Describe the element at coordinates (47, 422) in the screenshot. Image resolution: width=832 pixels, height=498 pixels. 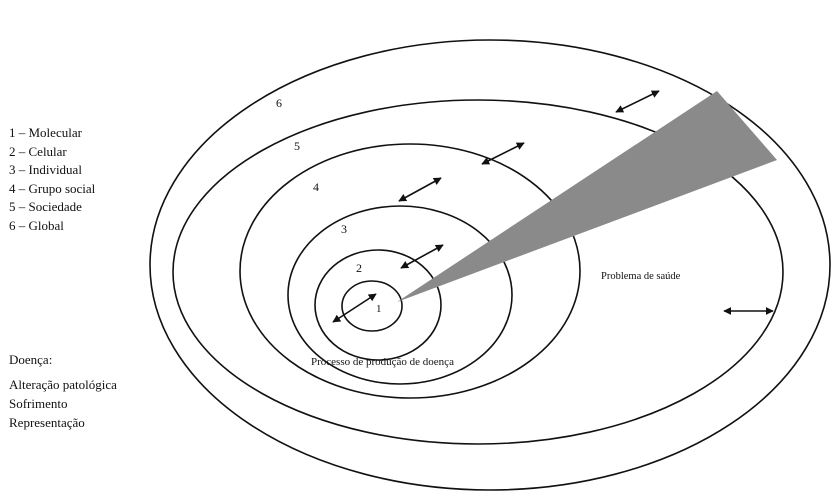
I see `disease-item-representacao: Representação` at that location.